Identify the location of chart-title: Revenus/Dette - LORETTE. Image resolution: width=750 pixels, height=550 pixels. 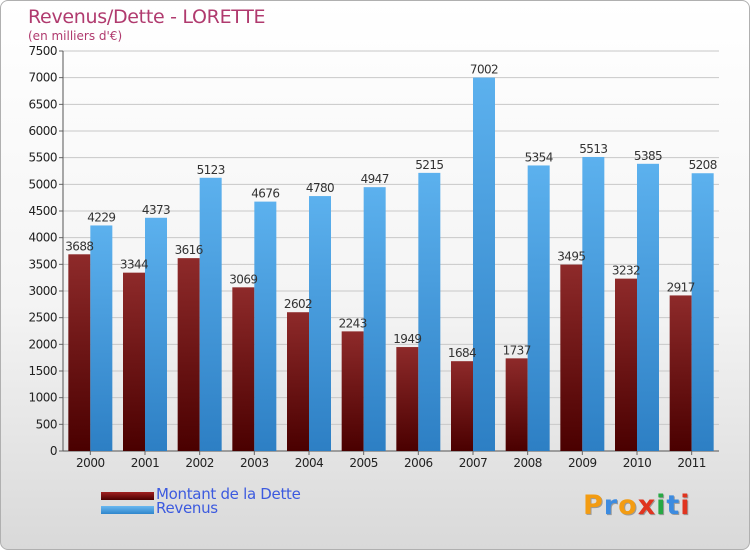
(147, 17).